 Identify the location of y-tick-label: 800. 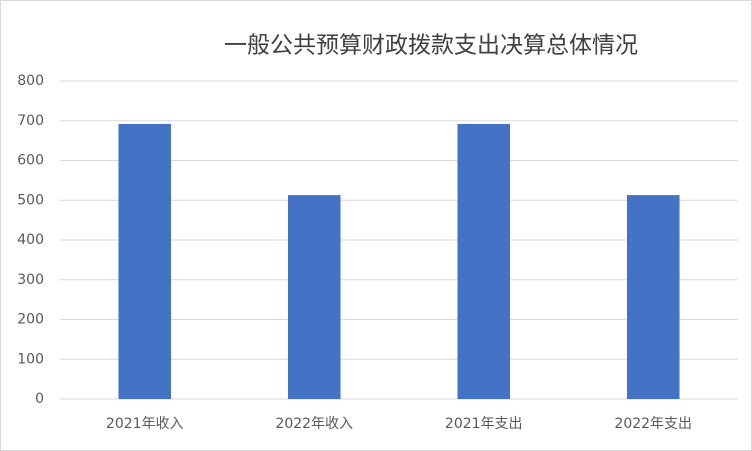
(30, 81).